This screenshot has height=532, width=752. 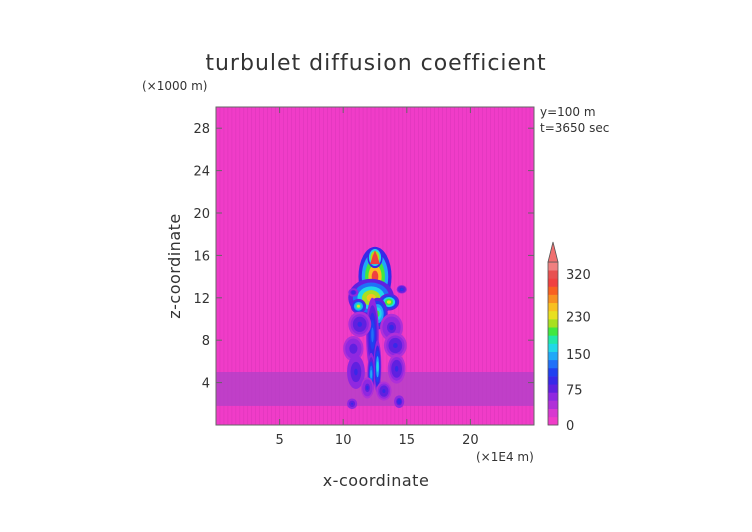 I want to click on annotation-y: y=100 m, so click(x=568, y=112).